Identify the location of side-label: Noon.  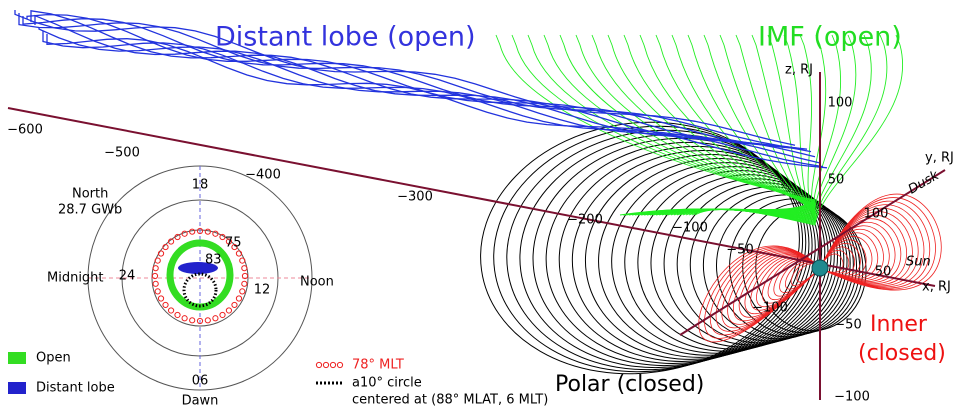
(317, 282).